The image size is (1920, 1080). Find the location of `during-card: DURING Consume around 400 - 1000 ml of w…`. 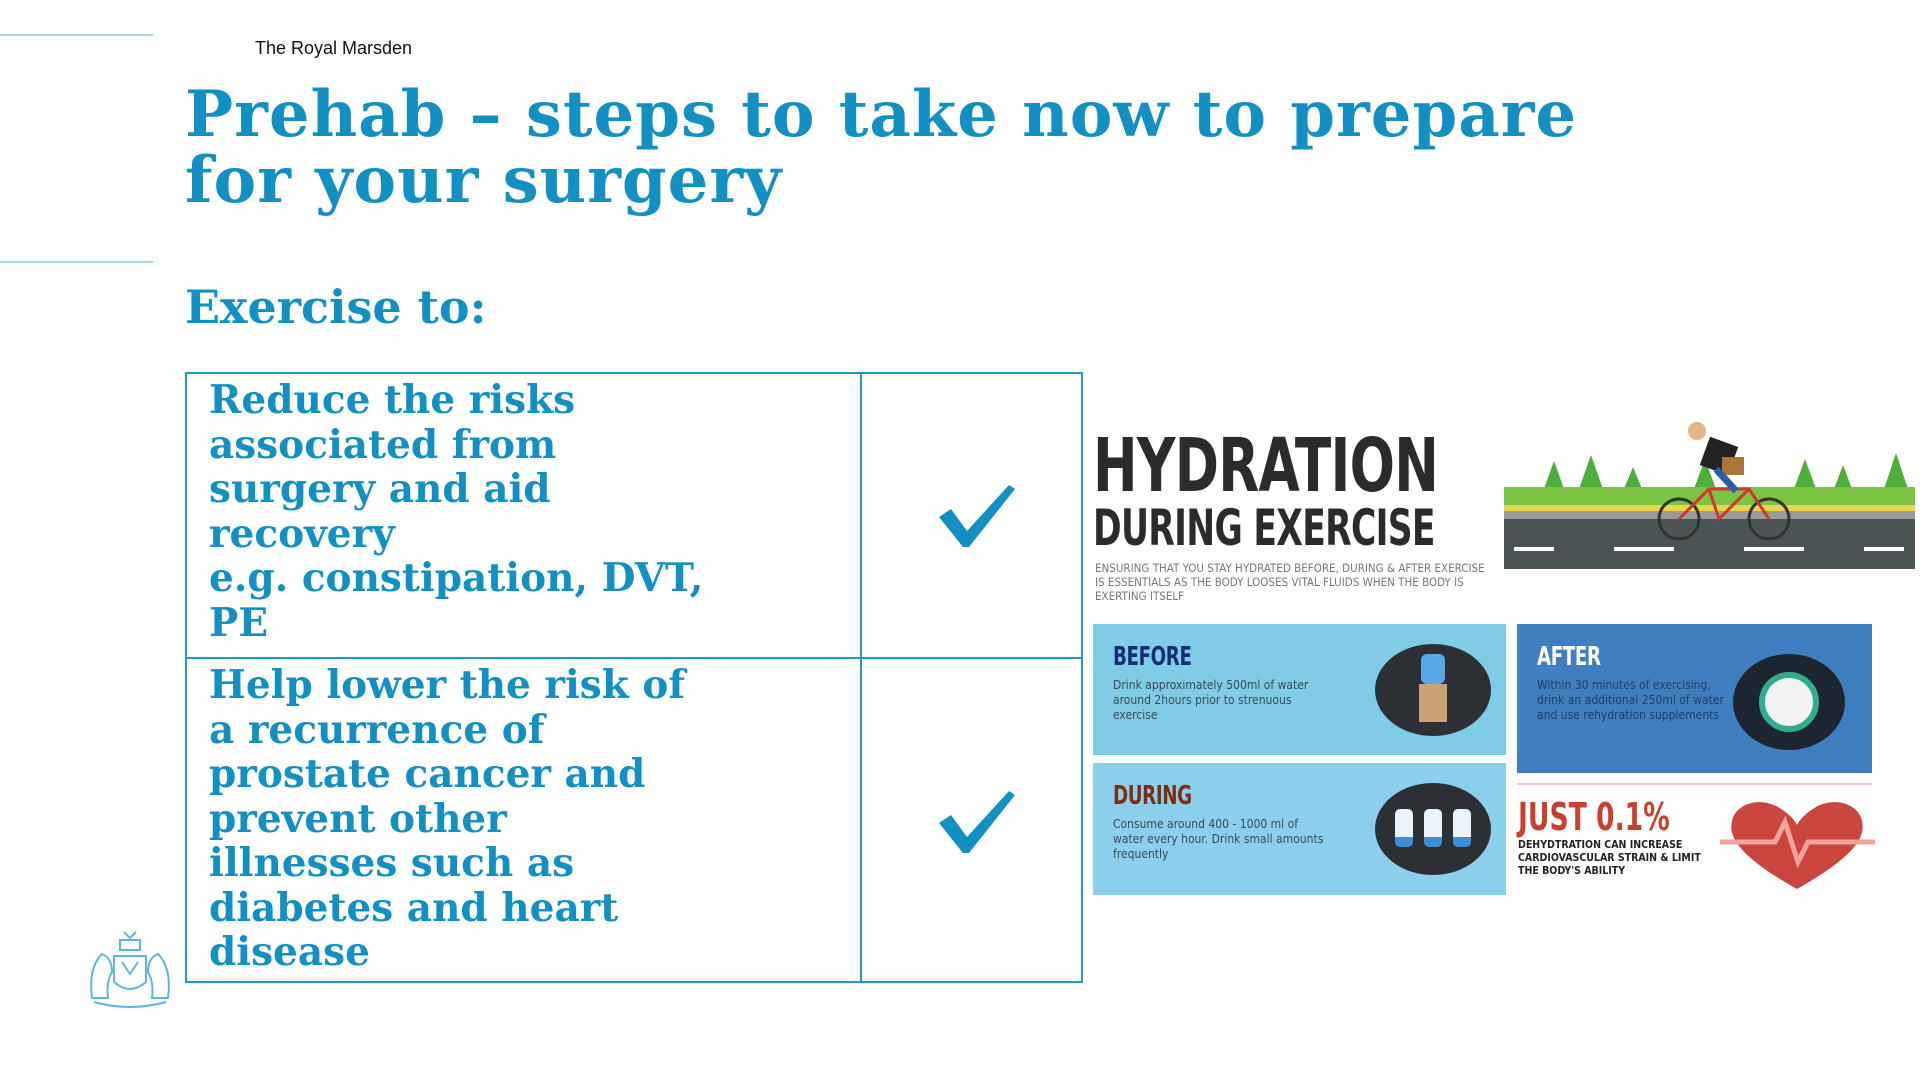

during-card: DURING Consume around 400 - 1000 ml of w… is located at coordinates (1299, 829).